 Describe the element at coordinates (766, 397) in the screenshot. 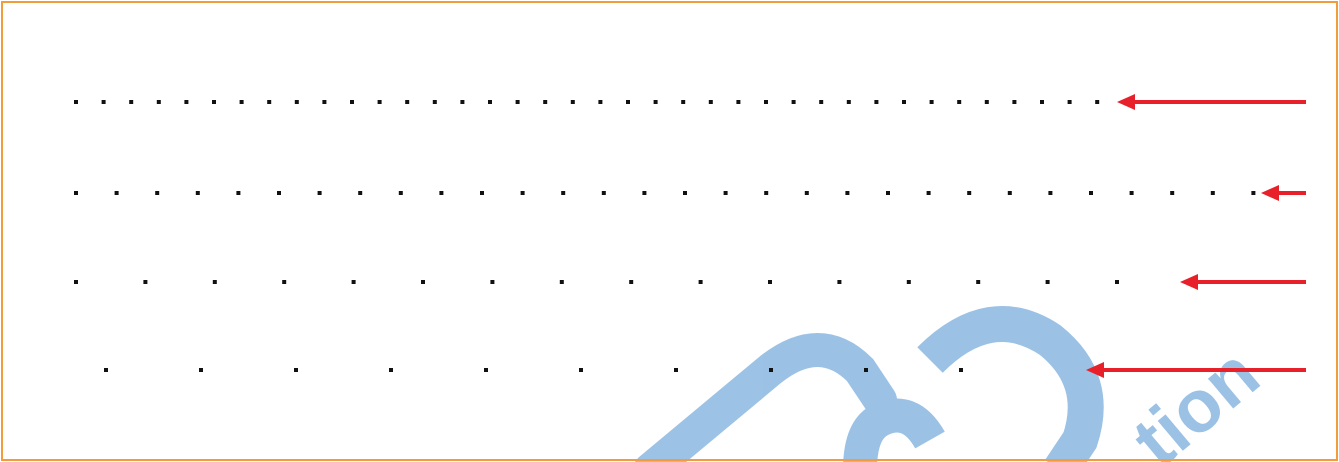

I see `watermark-left-arc` at that location.